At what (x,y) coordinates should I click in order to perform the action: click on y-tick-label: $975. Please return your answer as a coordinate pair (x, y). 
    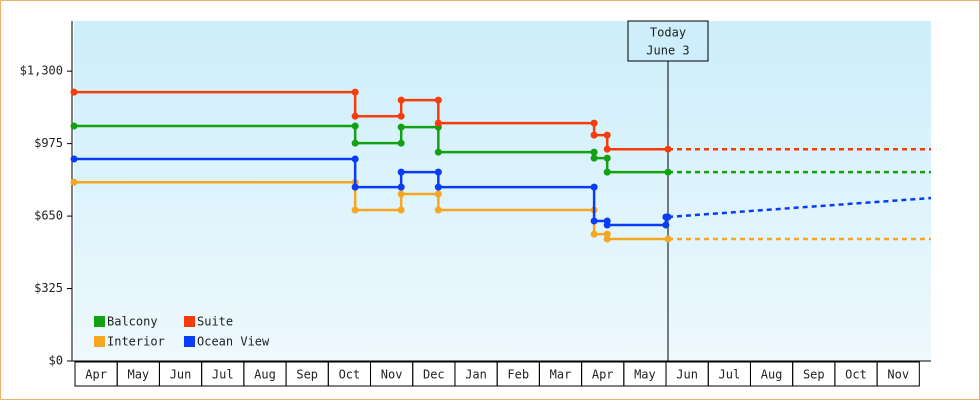
    Looking at the image, I should click on (48, 143).